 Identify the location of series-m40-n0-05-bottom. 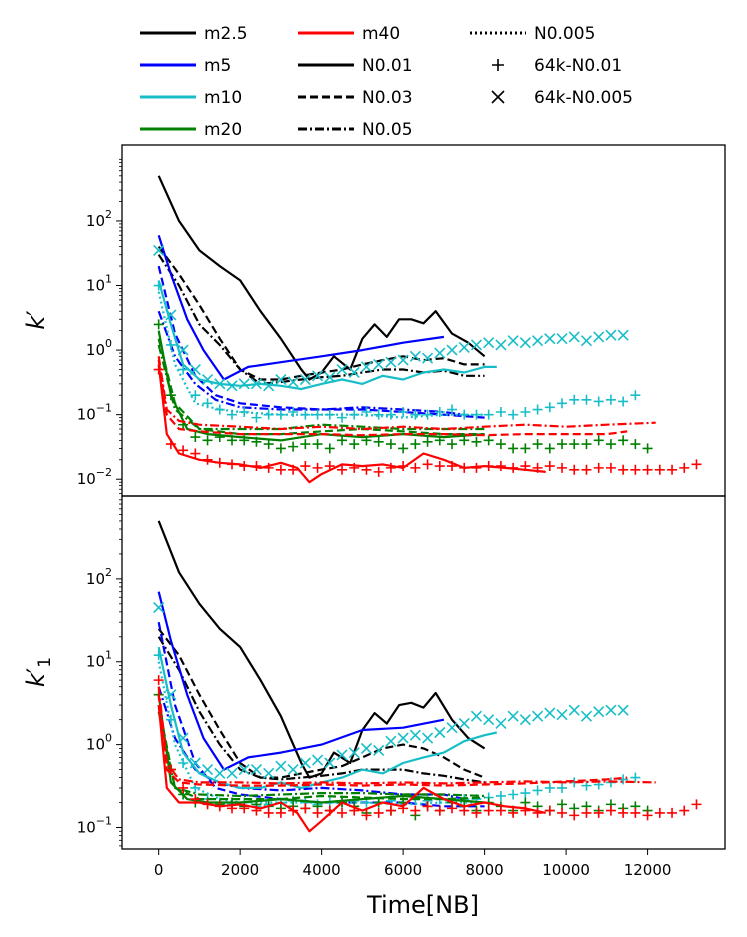
(406, 735).